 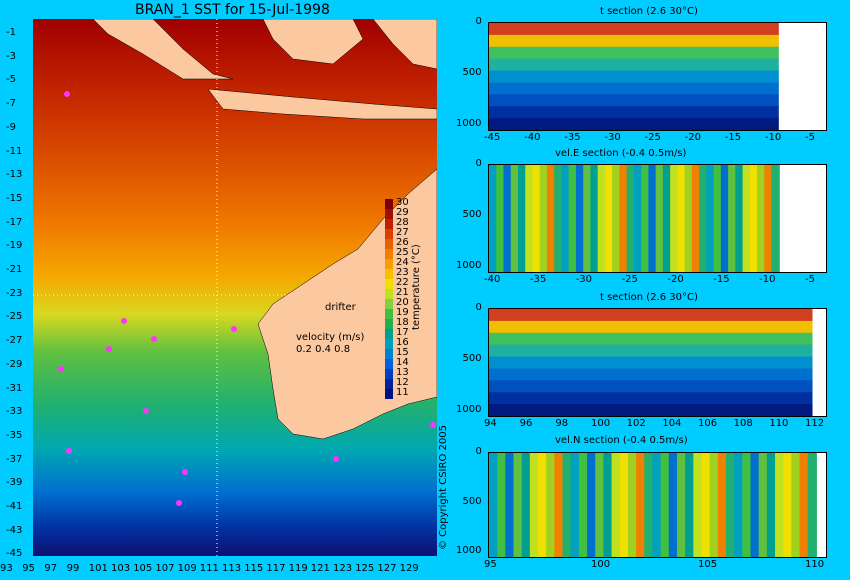 I want to click on colorbar-tick-label: 24, so click(x=402, y=262).